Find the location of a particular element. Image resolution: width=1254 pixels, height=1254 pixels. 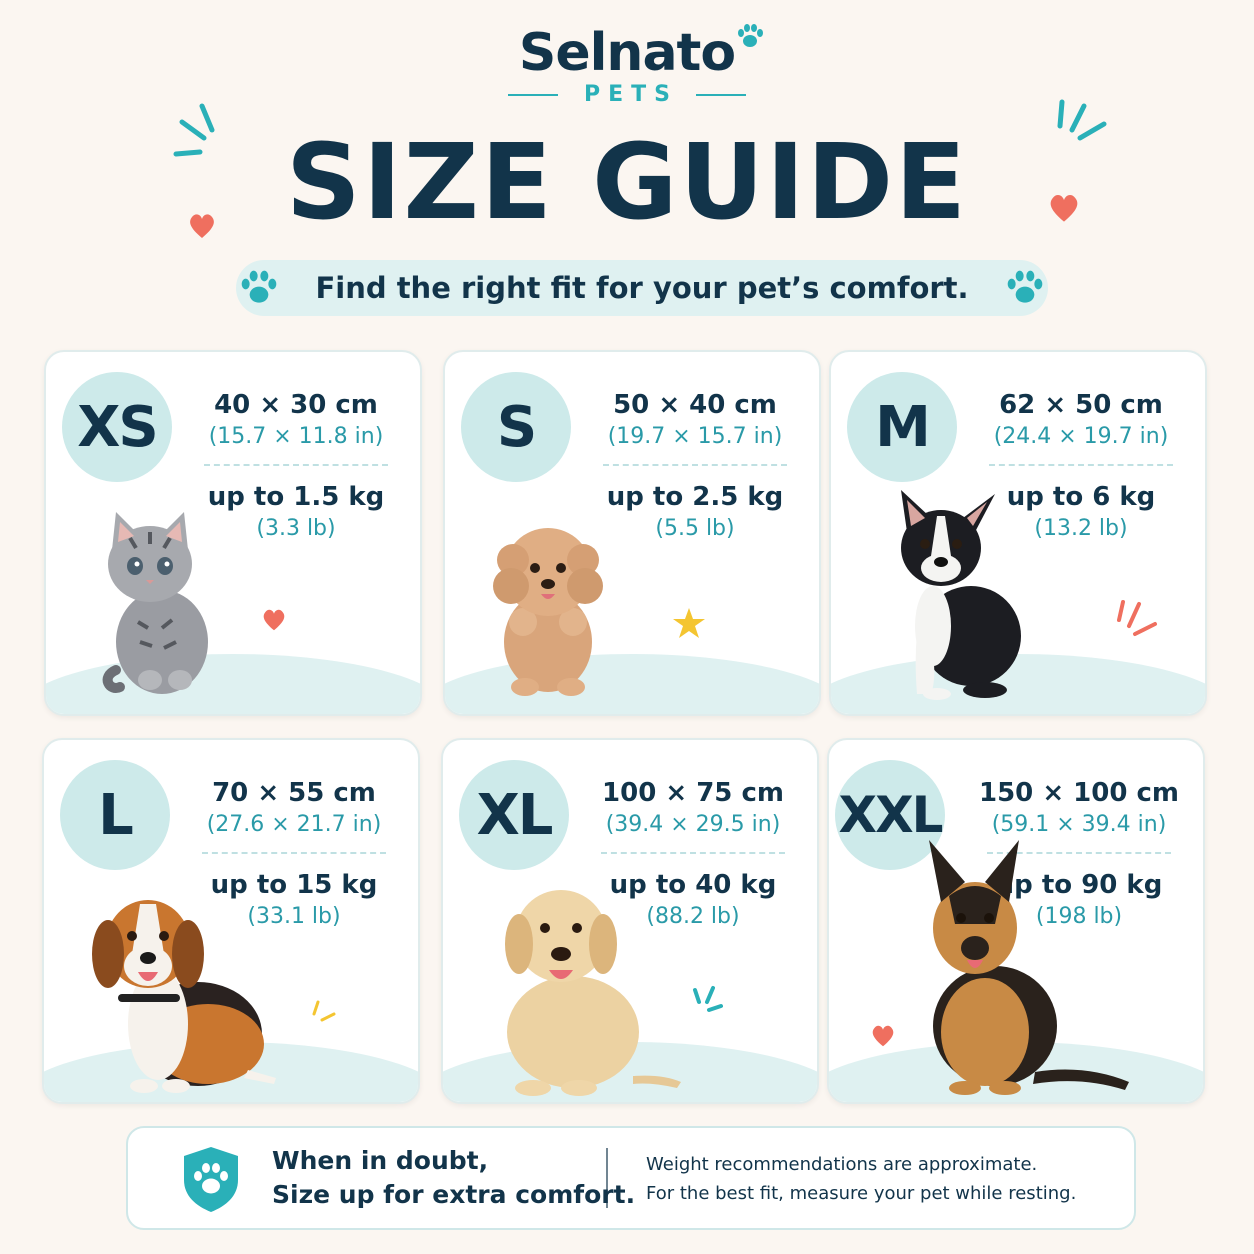

dimensions-in: (39.4 × 29.5 in) is located at coordinates (693, 824).